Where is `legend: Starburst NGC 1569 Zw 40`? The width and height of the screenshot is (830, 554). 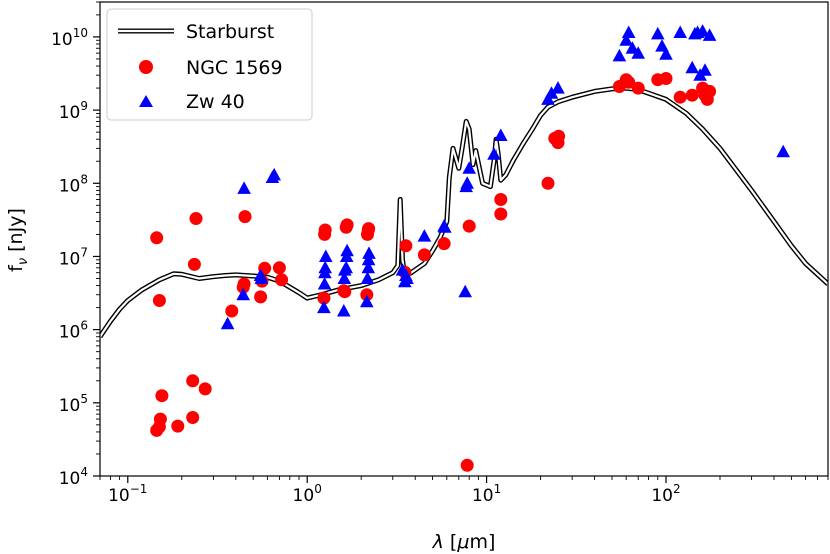
legend: Starburst NGC 1569 Zw 40 is located at coordinates (209, 64).